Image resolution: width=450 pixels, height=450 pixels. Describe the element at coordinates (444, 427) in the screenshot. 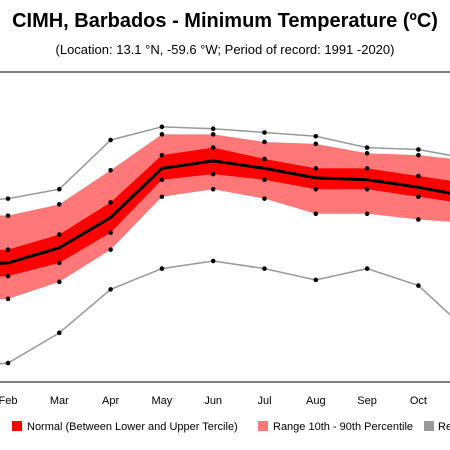

I see `legend-label: Record Low and High` at that location.